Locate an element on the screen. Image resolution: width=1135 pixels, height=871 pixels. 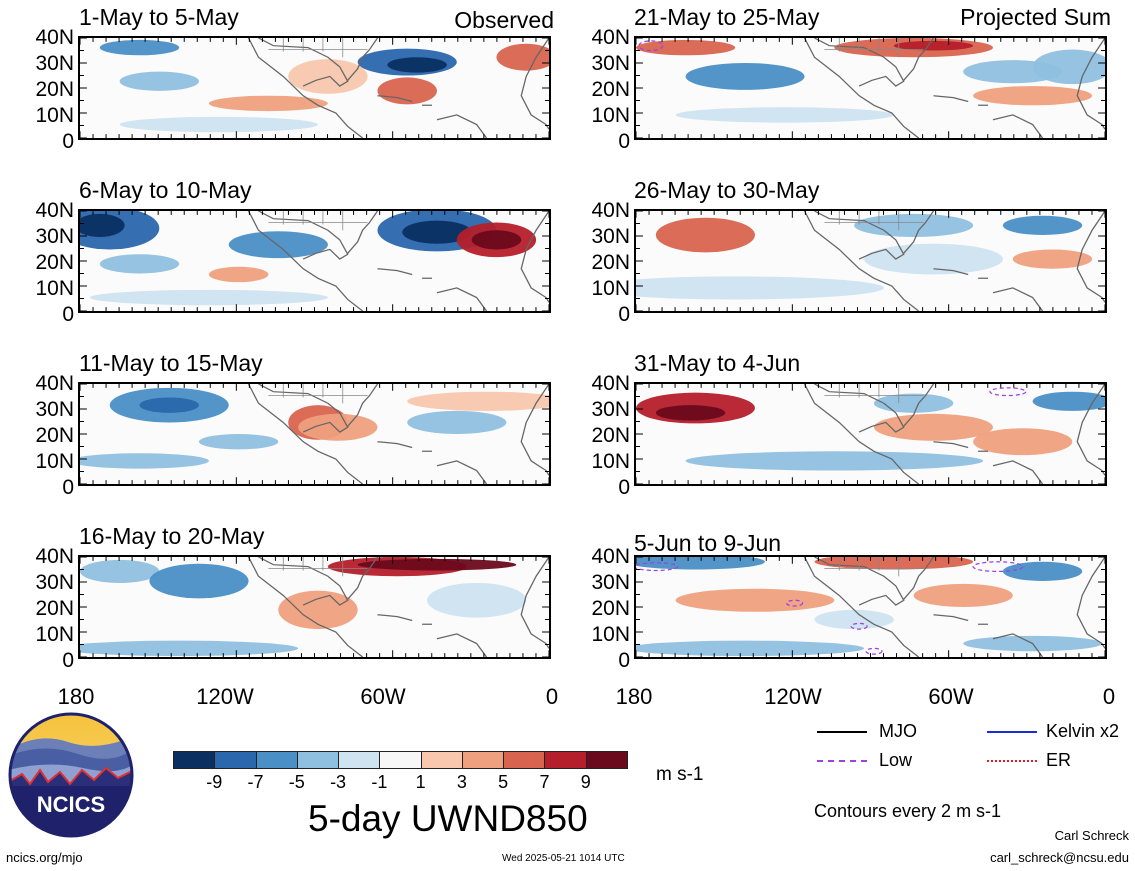
lat-tick-left-2-2: 20N is located at coordinates (54, 262).